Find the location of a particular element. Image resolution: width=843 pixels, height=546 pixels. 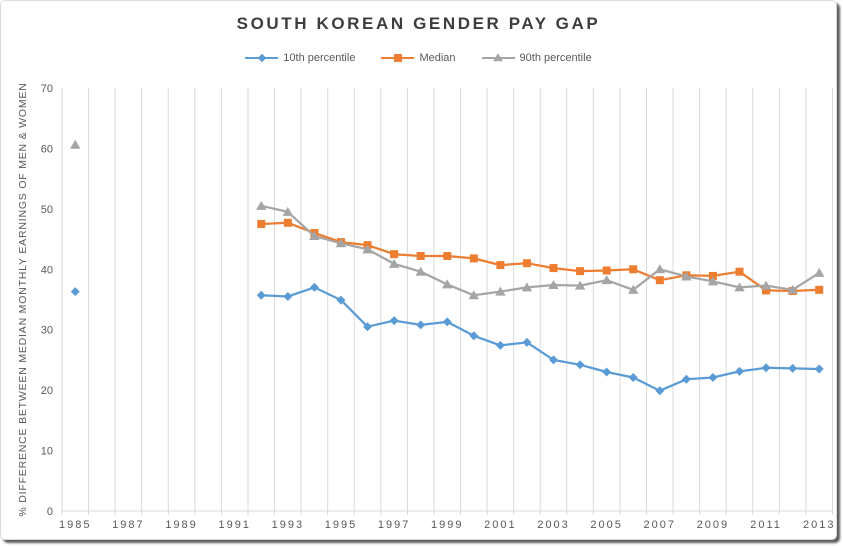

y-axis-tick-label: 20 is located at coordinates (47, 391).